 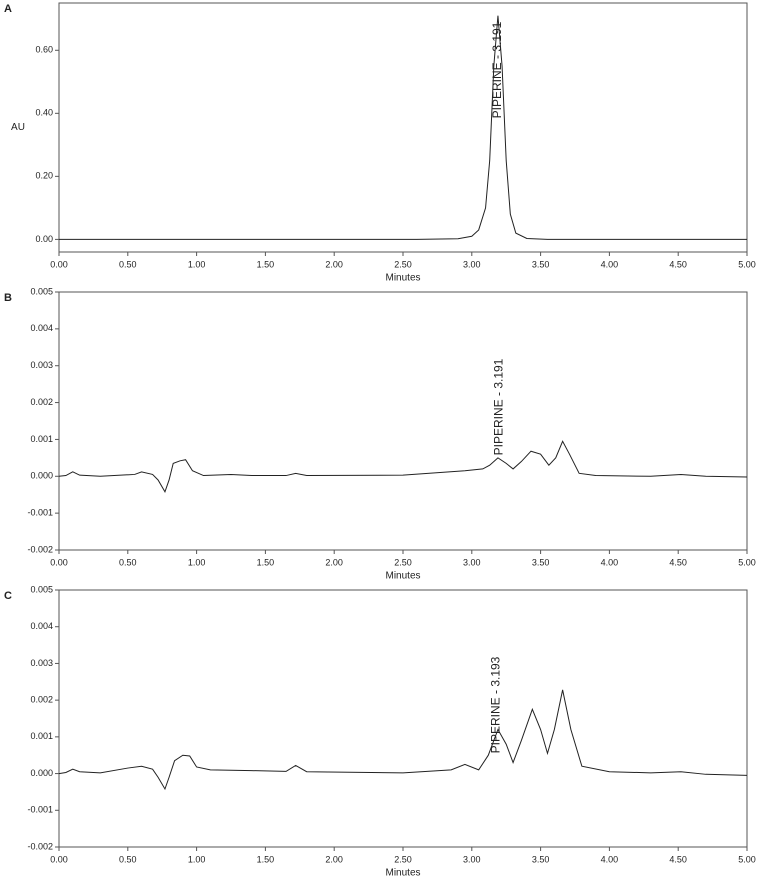 I want to click on y-tick-label: 0.20, so click(x=44, y=176).